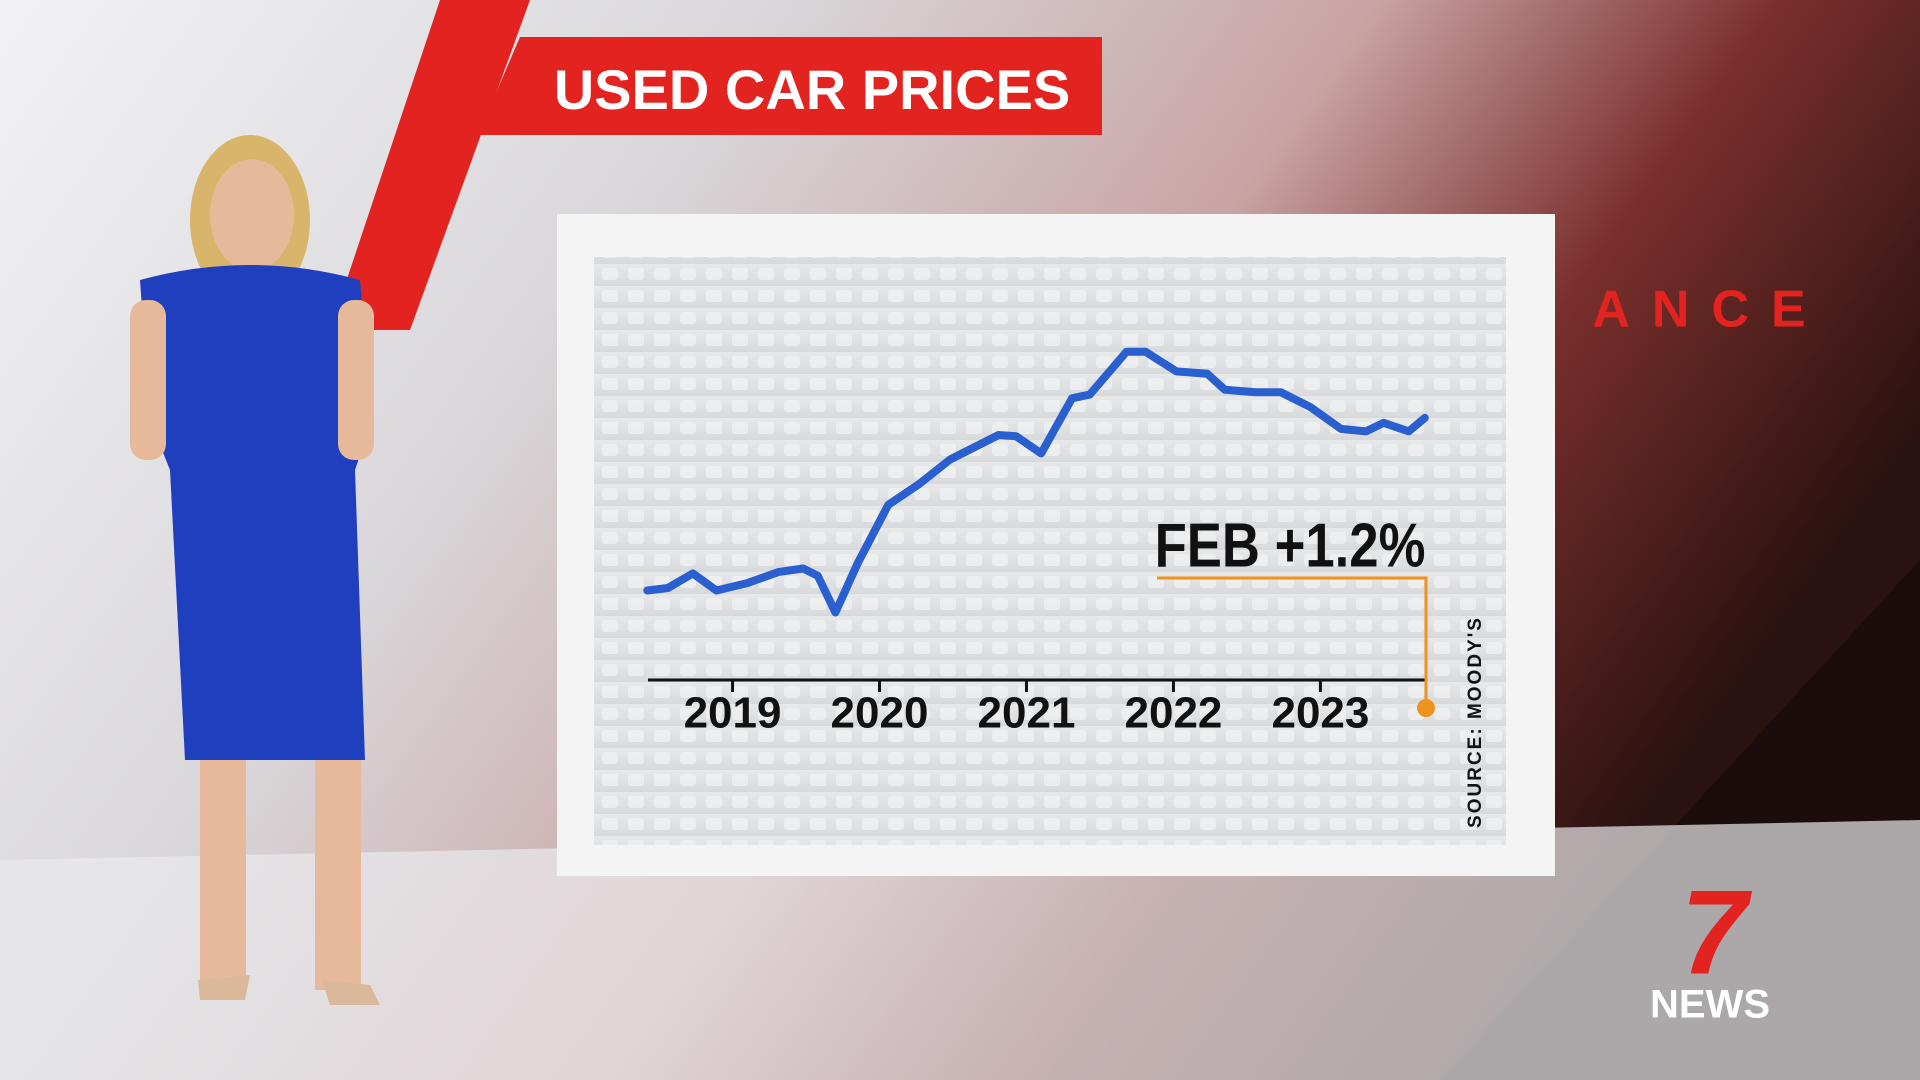  Describe the element at coordinates (1717, 933) in the screenshot. I see `logo-number: 7` at that location.